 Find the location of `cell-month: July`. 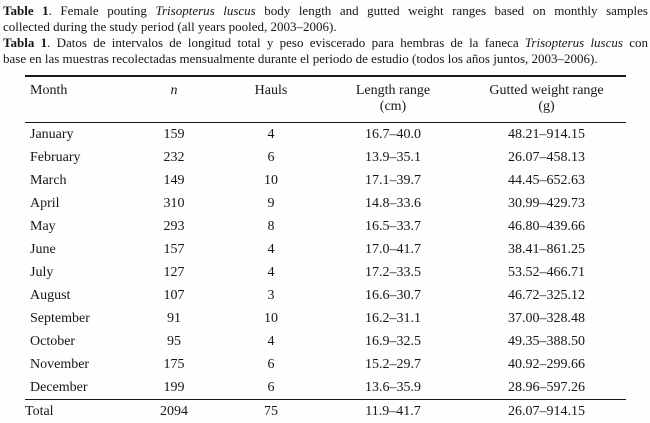

cell-month: July is located at coordinates (42, 272).